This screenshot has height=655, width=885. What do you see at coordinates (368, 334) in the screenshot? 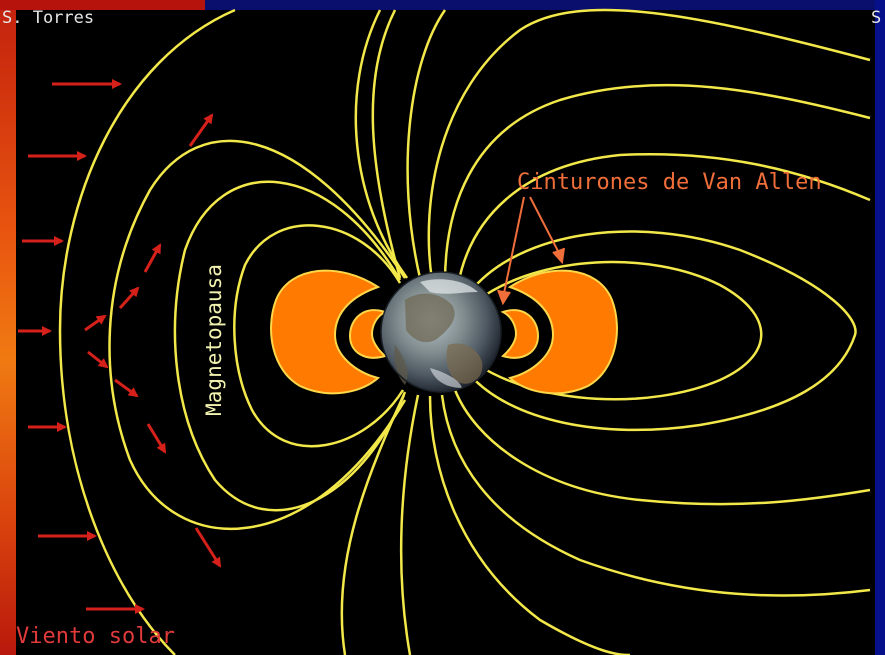
I see `inner-belt-left` at bounding box center [368, 334].